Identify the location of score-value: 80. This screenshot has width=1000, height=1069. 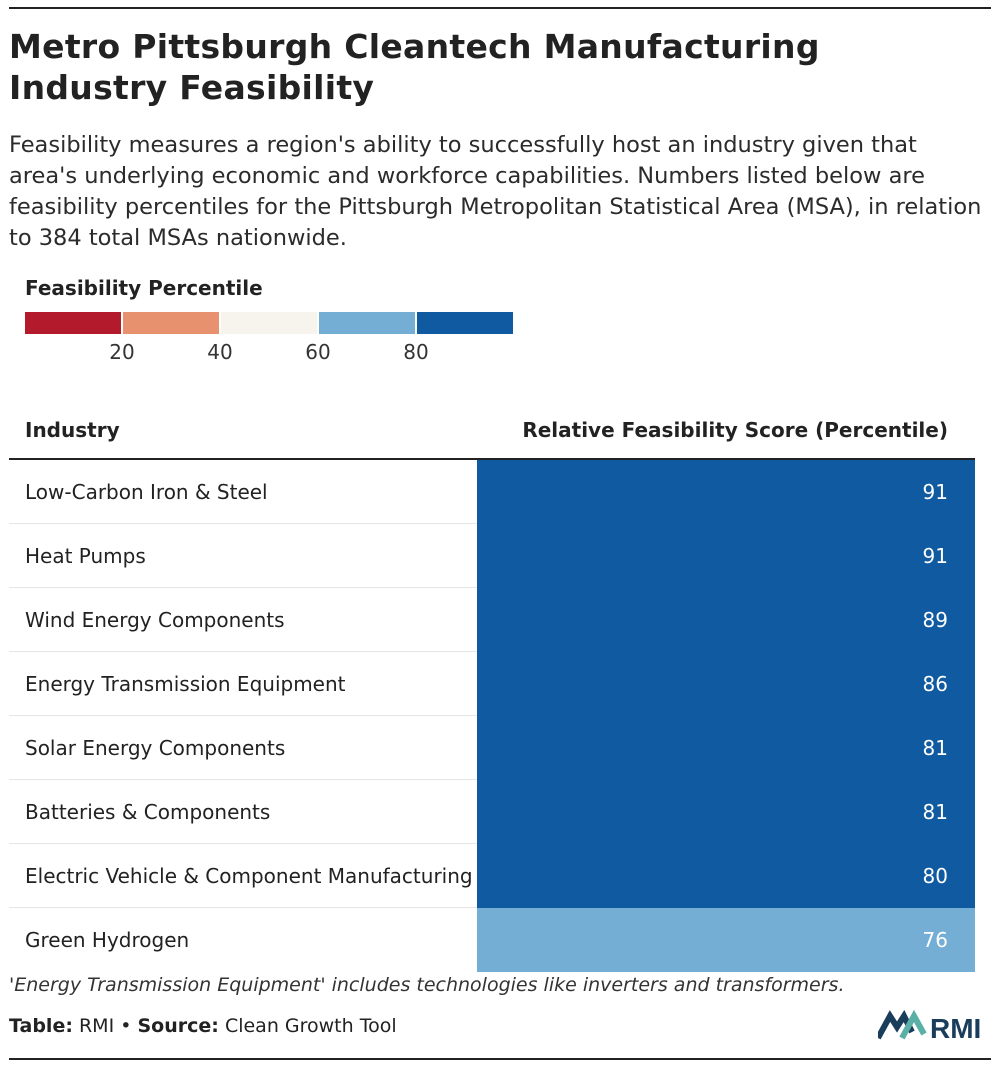
(935, 876).